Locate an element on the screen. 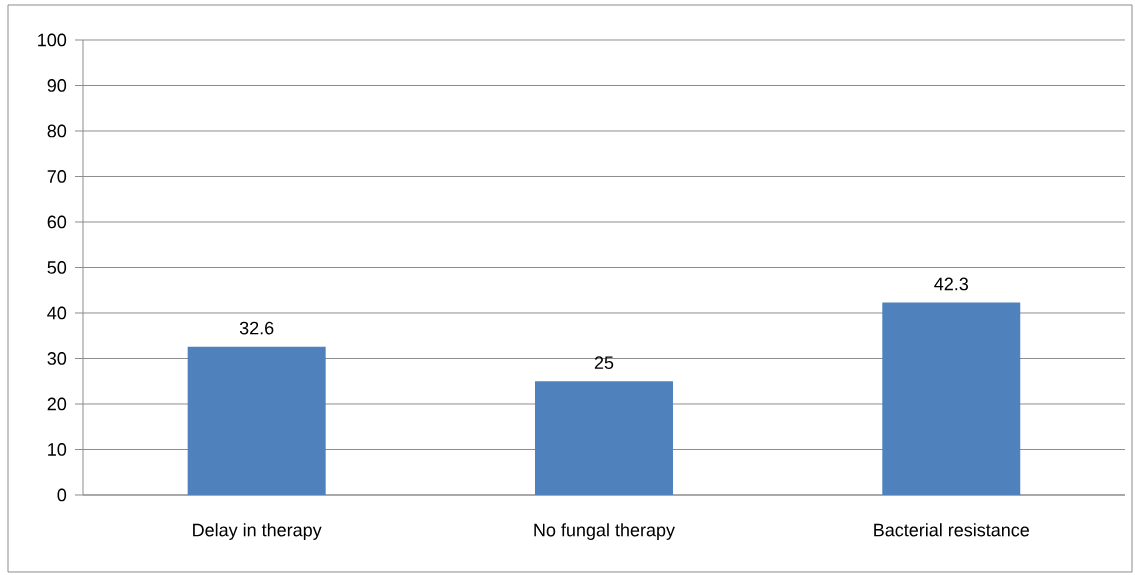  y-tick-label: 80 is located at coordinates (57, 131).